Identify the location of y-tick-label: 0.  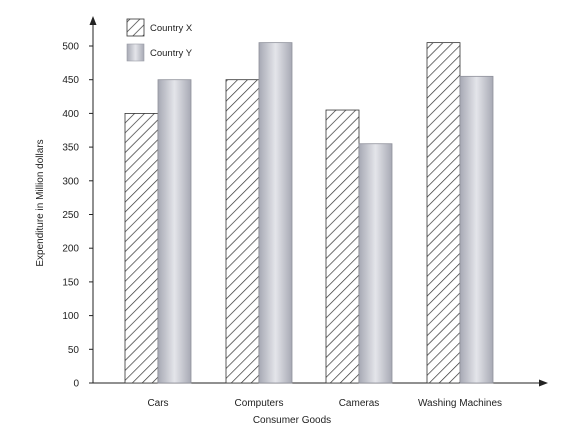
(76, 384).